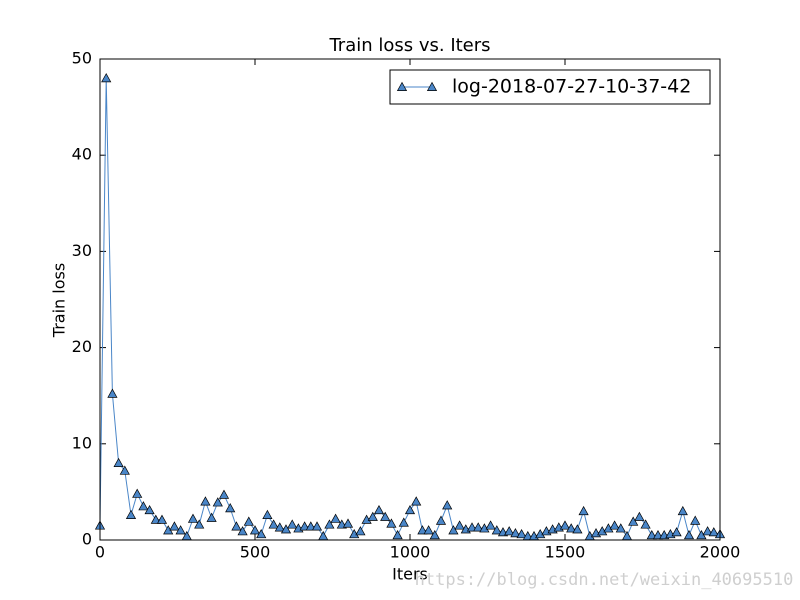  Describe the element at coordinates (82, 58) in the screenshot. I see `y-tick-label: 50` at that location.